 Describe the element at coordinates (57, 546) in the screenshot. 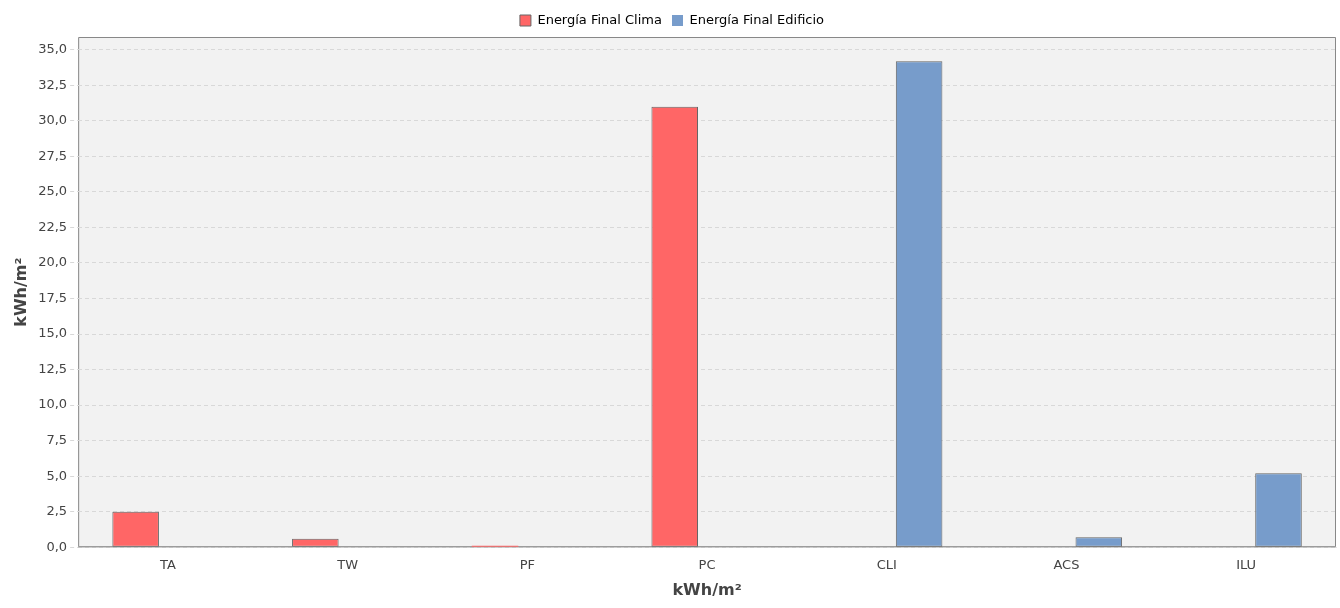

I see `y-tick-label: 0,0` at that location.